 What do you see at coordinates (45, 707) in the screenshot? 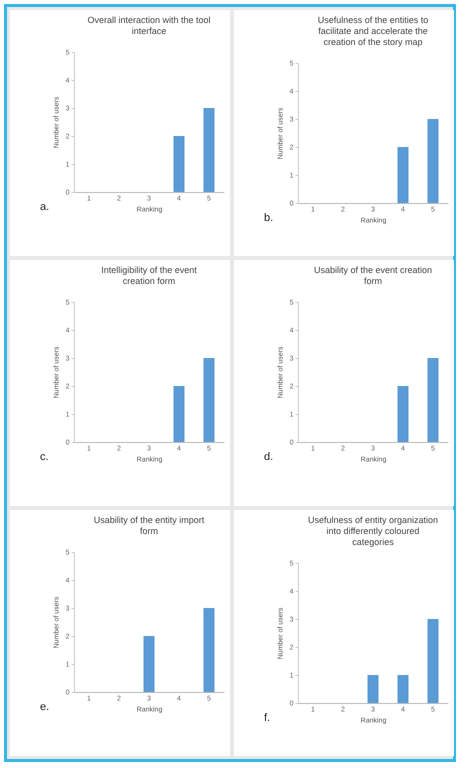
I see `text: e.` at bounding box center [45, 707].